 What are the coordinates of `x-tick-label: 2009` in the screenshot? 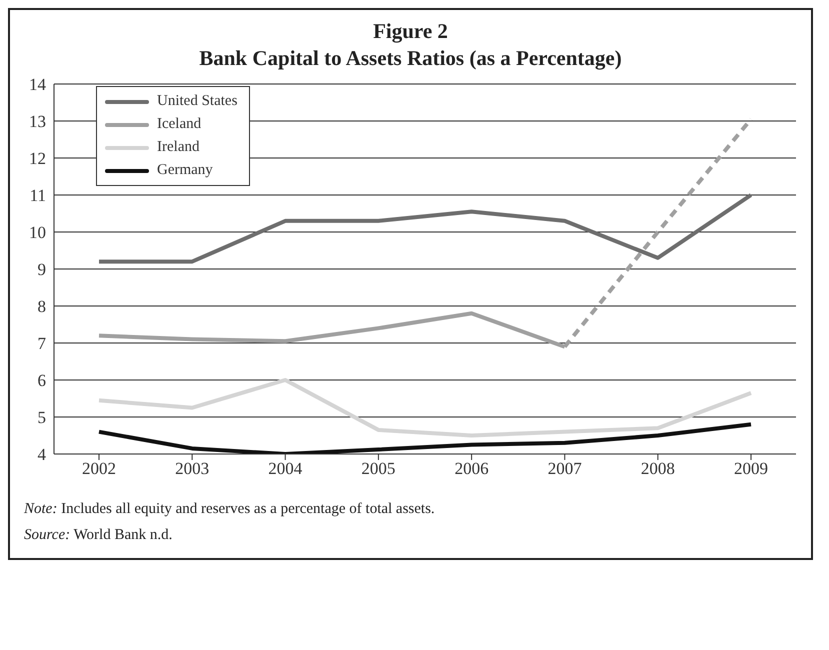 It's located at (751, 468).